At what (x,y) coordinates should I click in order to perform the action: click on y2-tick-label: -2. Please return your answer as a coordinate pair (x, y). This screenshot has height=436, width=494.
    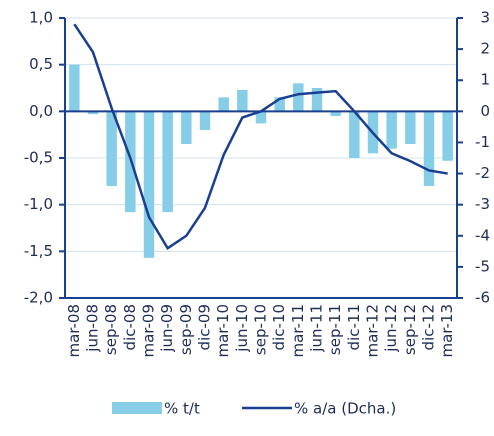
    Looking at the image, I should click on (482, 173).